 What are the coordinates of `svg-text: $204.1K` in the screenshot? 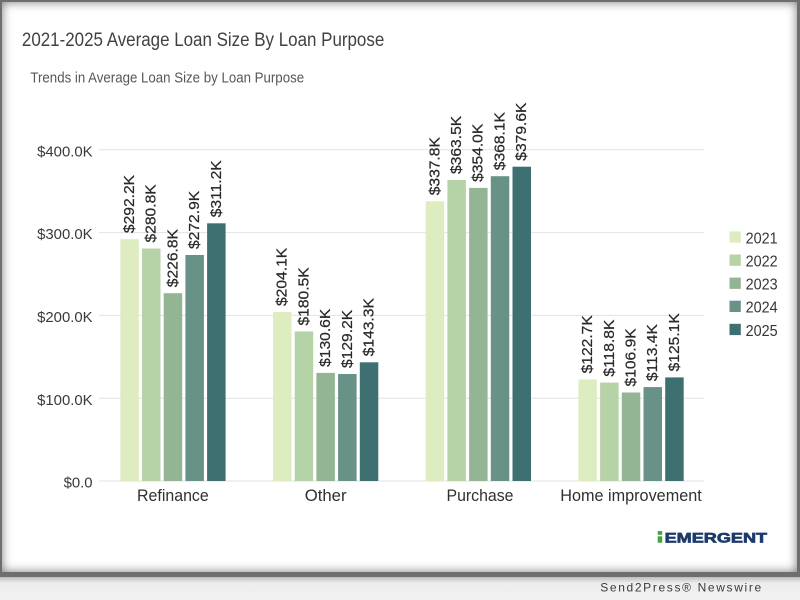 It's located at (282, 277).